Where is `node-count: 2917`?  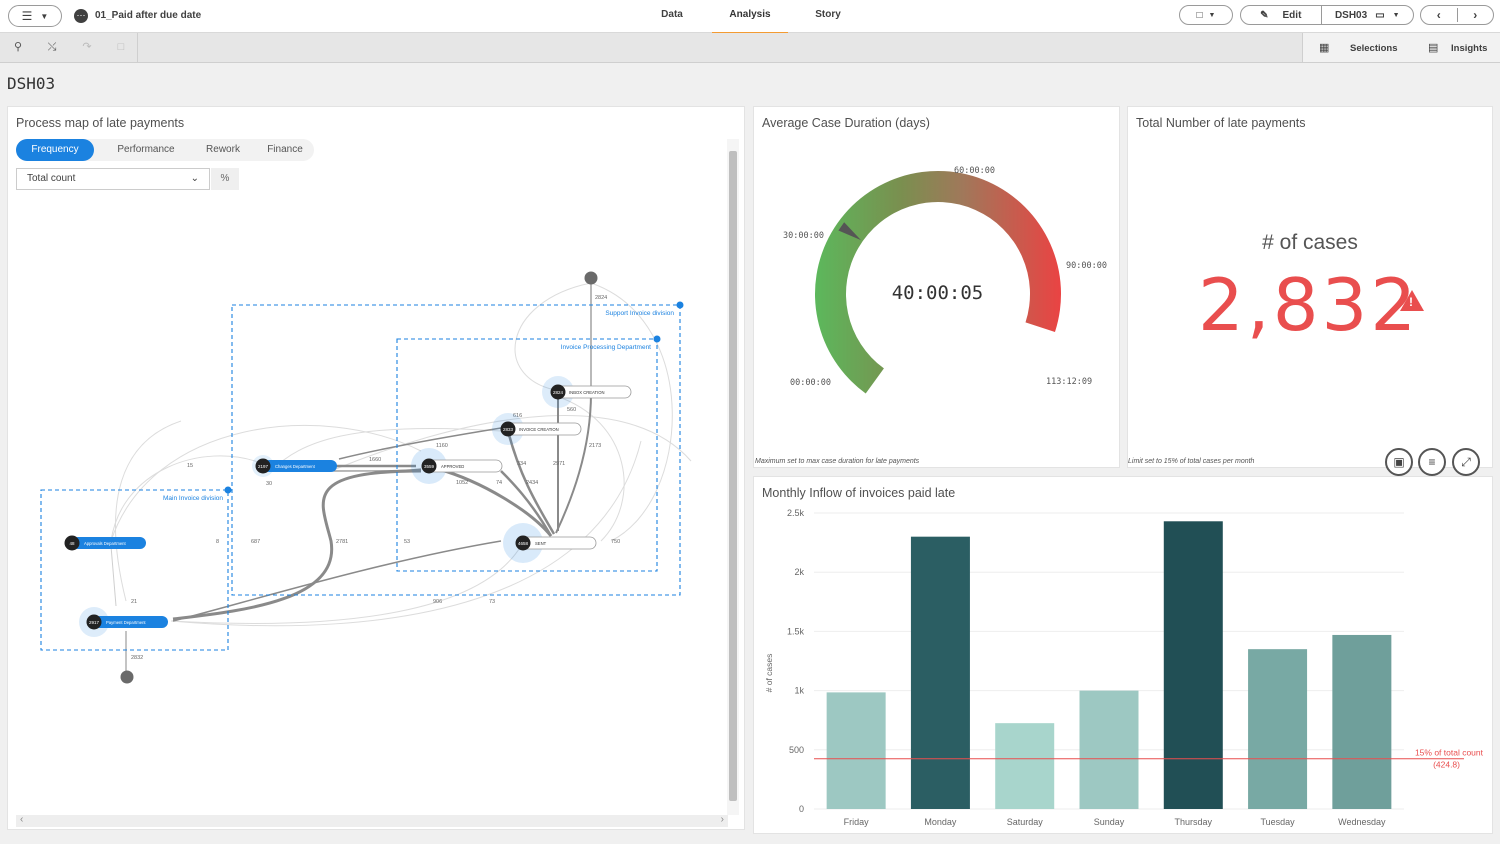 node-count: 2917 is located at coordinates (94, 622).